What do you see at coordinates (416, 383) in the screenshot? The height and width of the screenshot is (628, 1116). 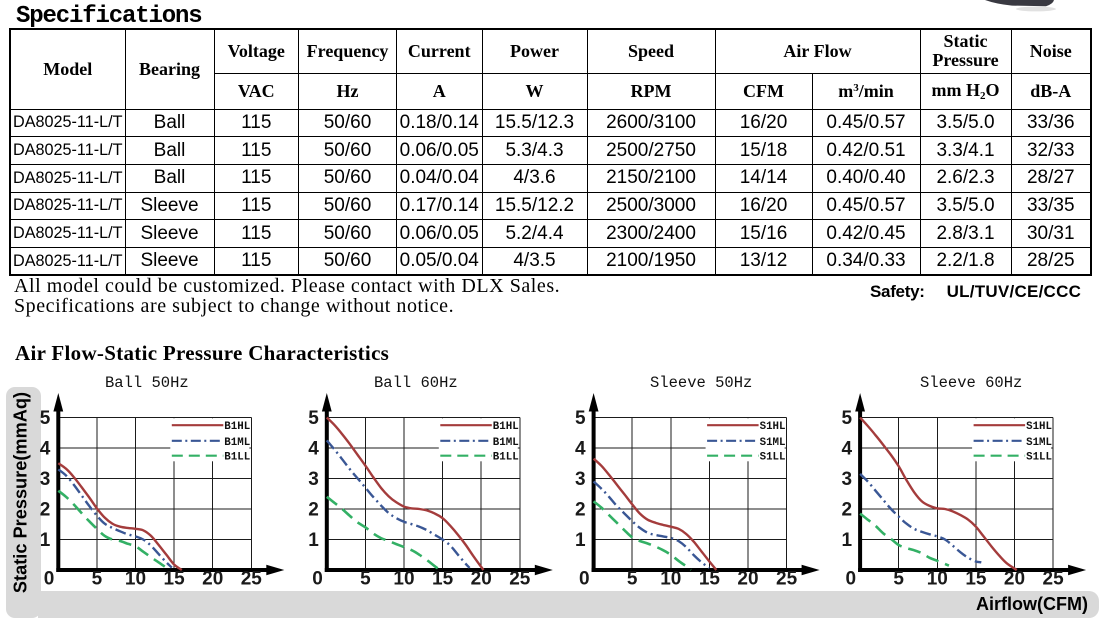 I see `svg-text: Ball 60Hz` at bounding box center [416, 383].